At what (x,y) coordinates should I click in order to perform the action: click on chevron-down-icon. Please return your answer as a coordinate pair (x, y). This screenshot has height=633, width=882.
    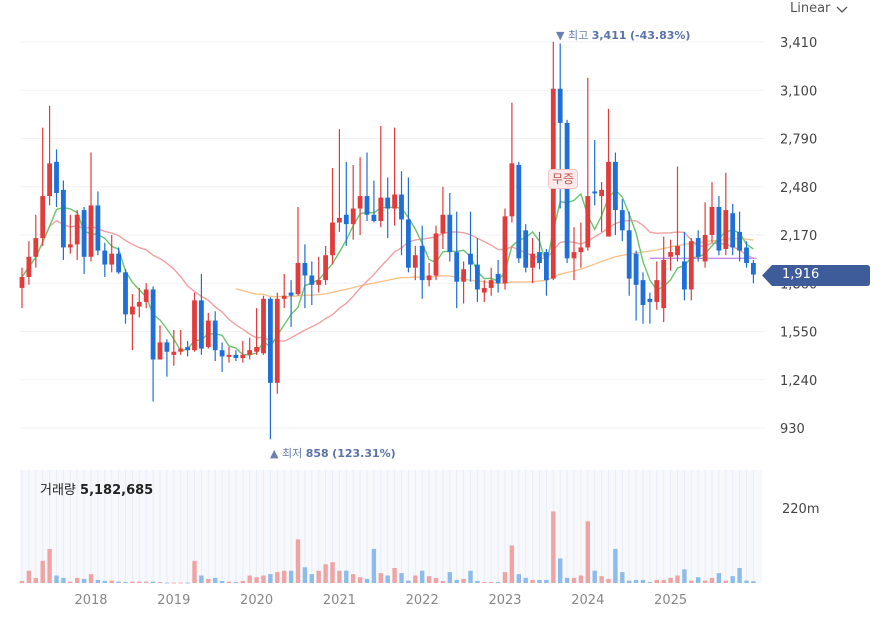
    Looking at the image, I should click on (842, 9).